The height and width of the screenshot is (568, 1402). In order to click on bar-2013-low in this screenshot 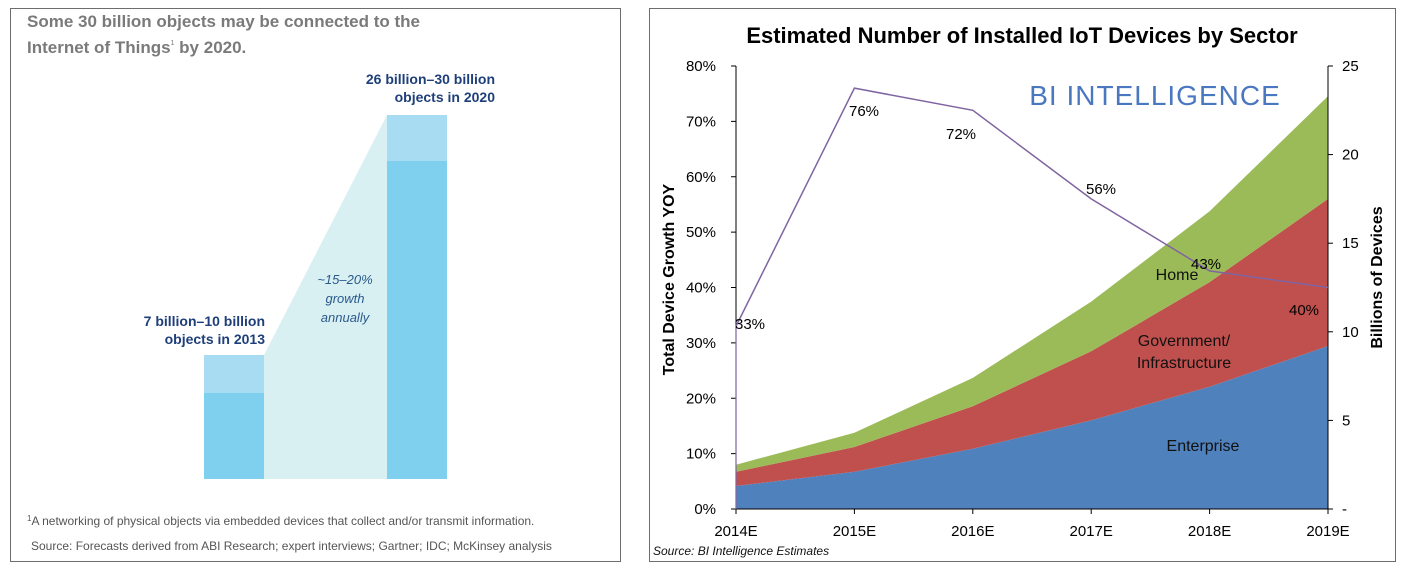, I will do `click(234, 436)`.